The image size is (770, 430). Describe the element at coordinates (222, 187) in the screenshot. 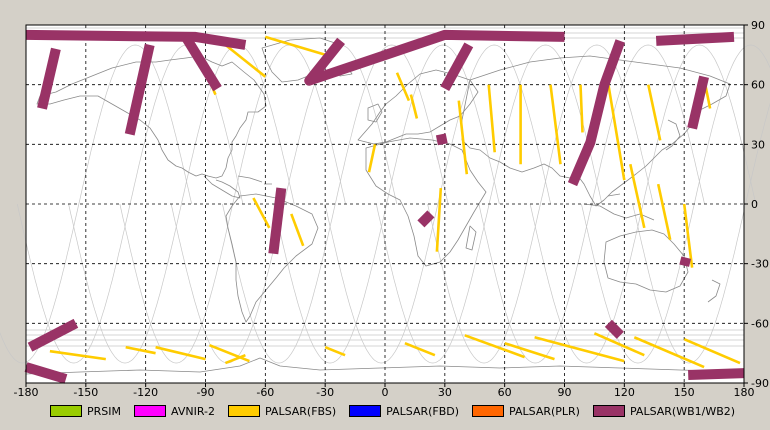

I see `central-america-coast` at that location.